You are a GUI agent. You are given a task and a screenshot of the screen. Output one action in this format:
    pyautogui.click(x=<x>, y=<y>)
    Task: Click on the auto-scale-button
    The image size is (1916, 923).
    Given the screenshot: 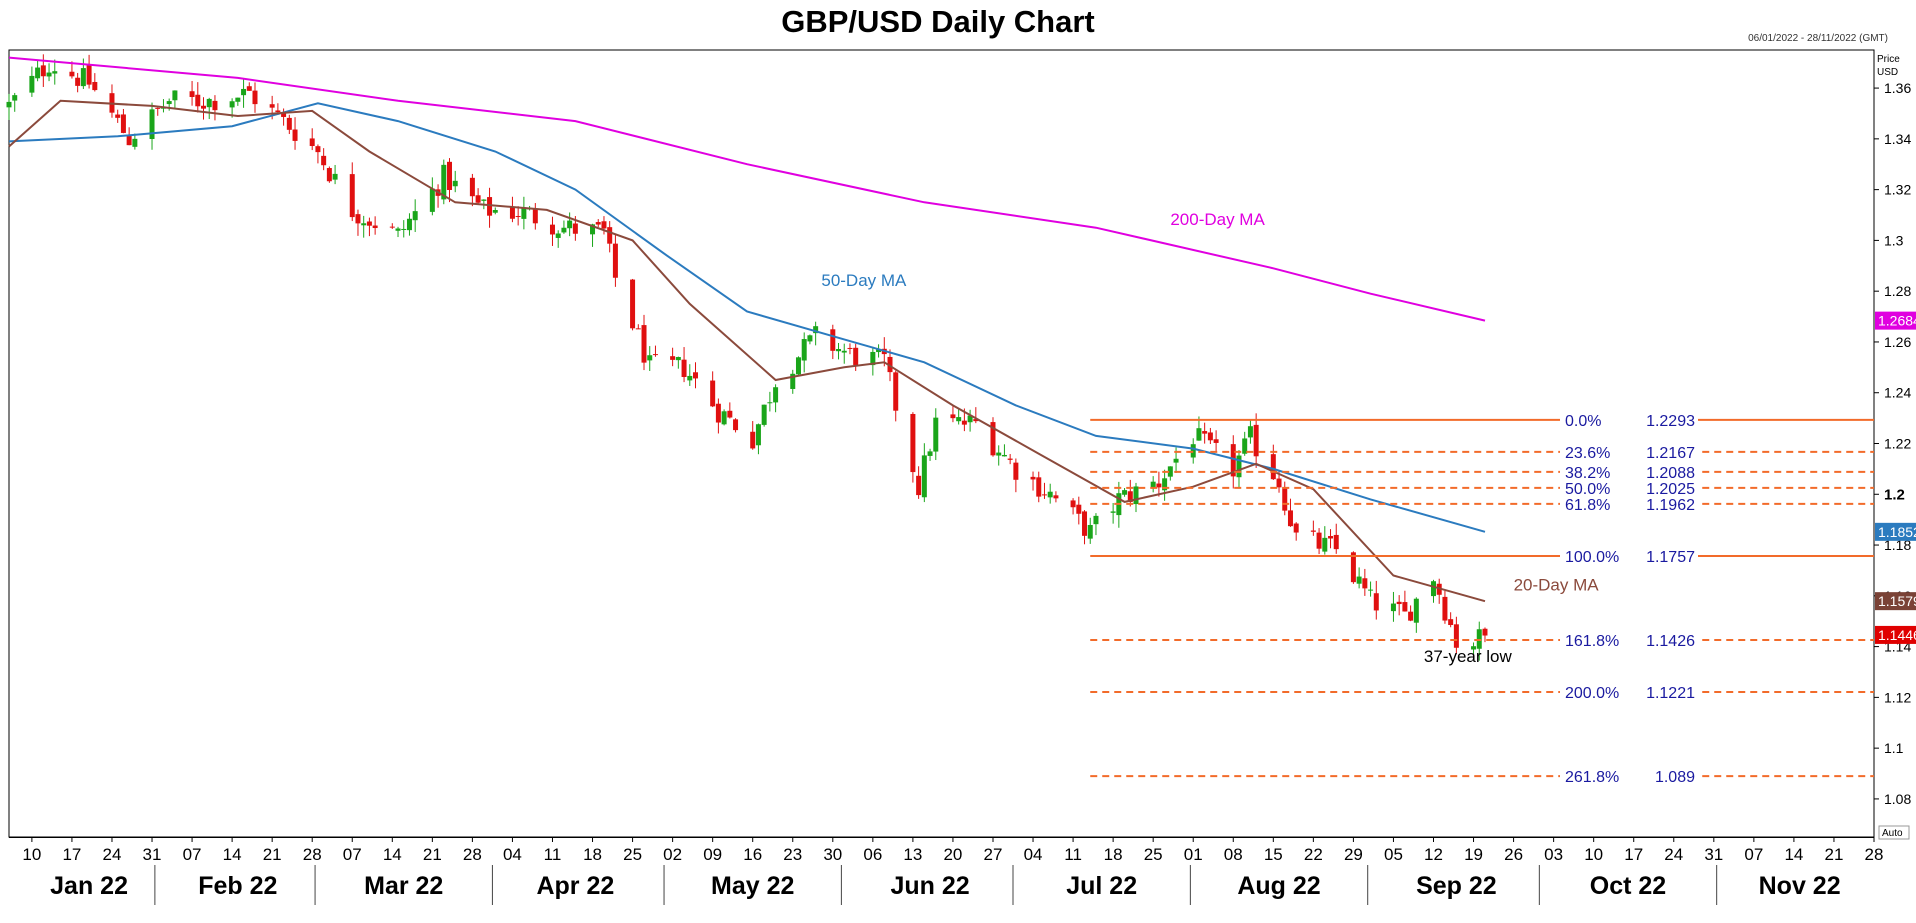 What is the action you would take?
    pyautogui.click(x=1894, y=832)
    